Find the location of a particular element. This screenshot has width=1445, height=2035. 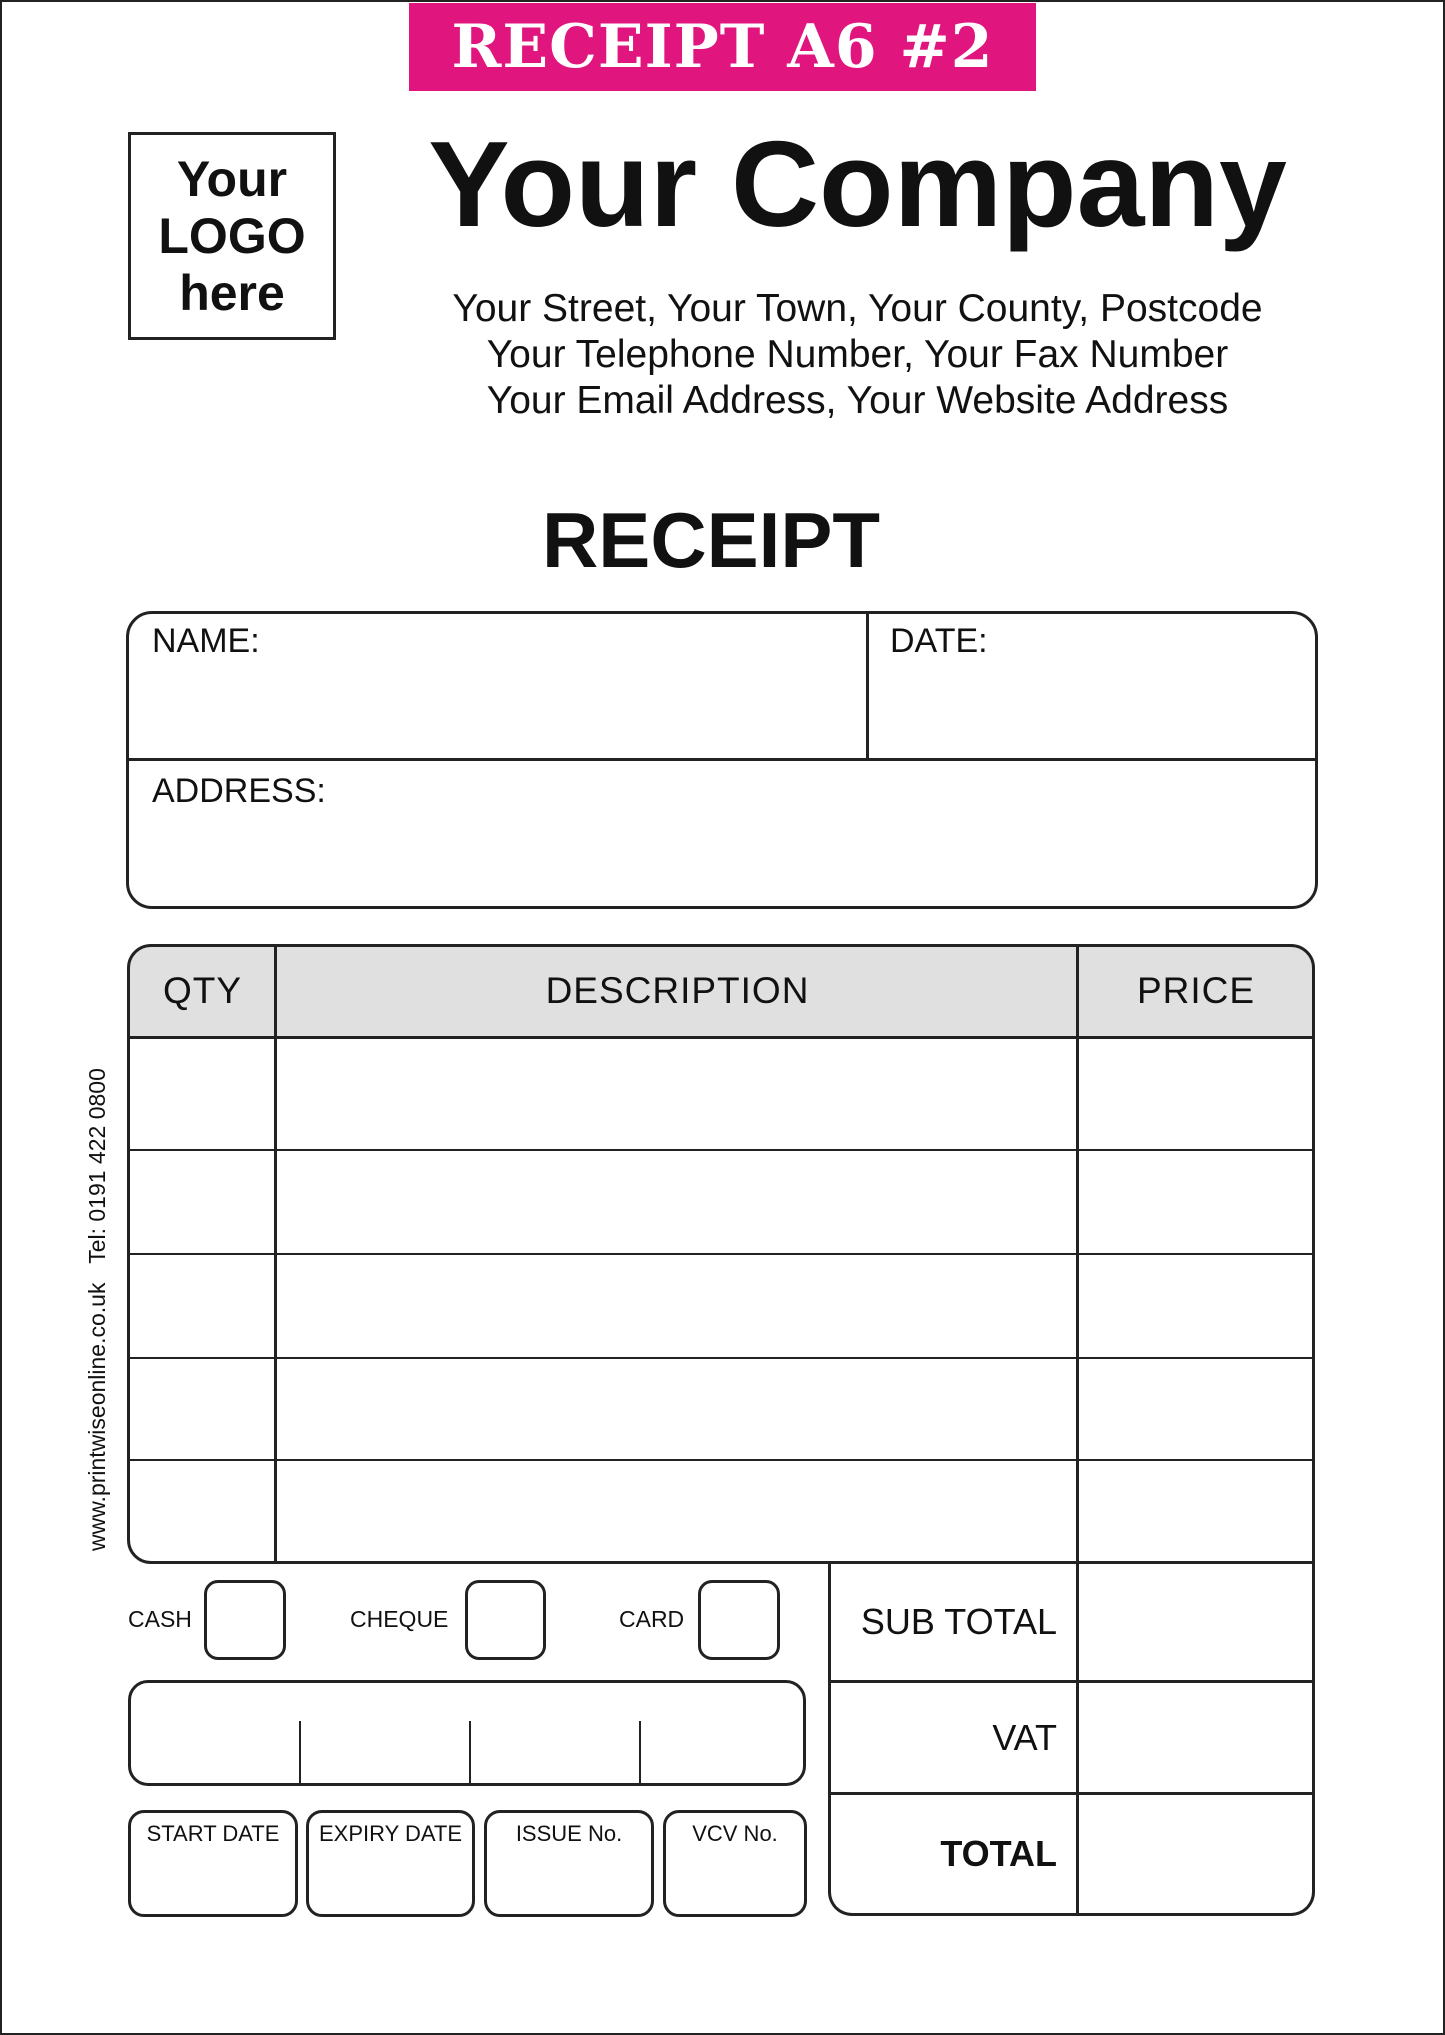

expiry-date-field: EXPIRY DATE is located at coordinates (390, 1863).